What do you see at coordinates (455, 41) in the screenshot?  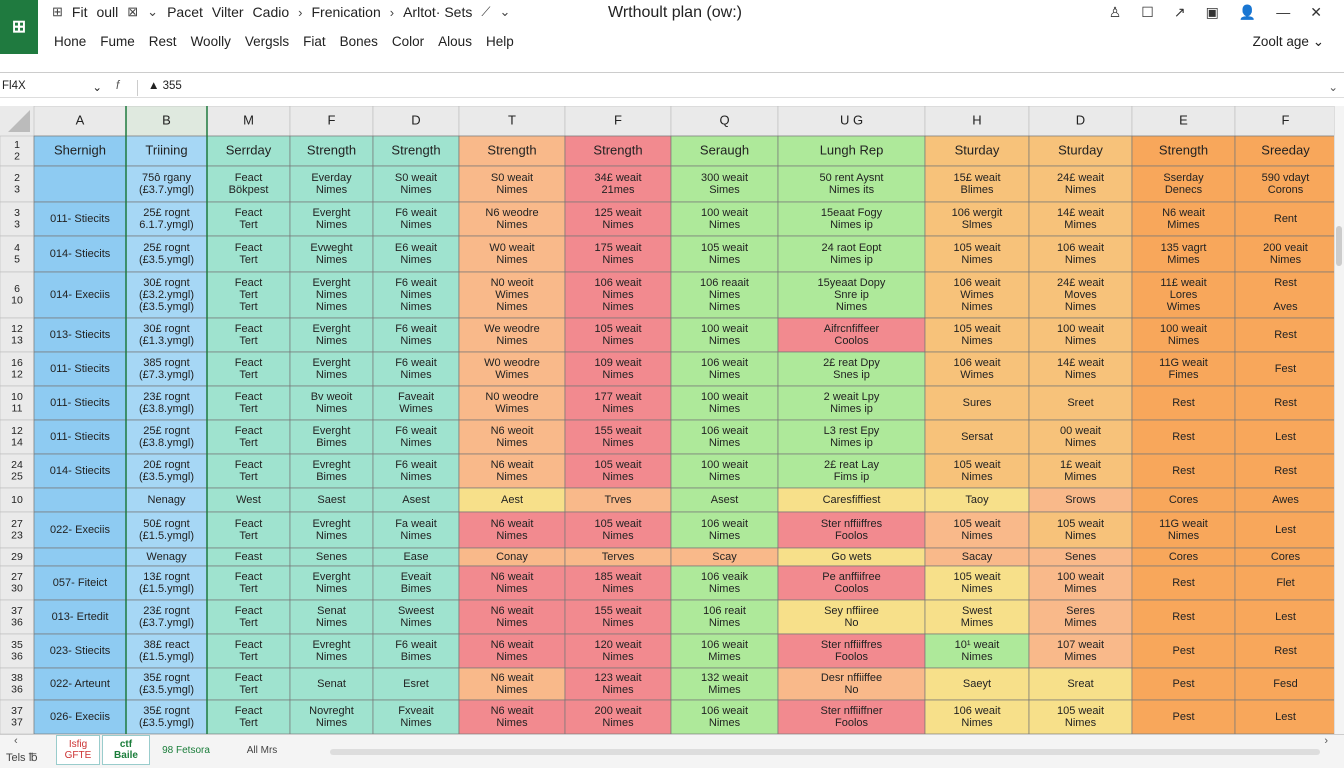 I see `tab-alous: Alous` at bounding box center [455, 41].